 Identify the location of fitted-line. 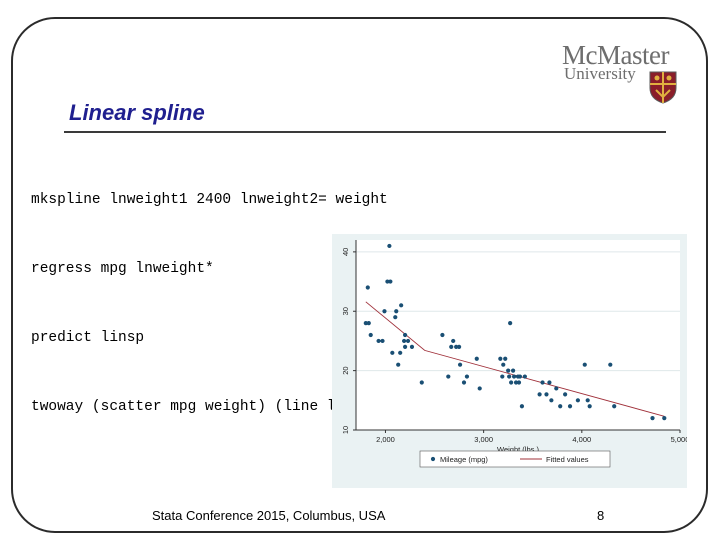
(515, 359).